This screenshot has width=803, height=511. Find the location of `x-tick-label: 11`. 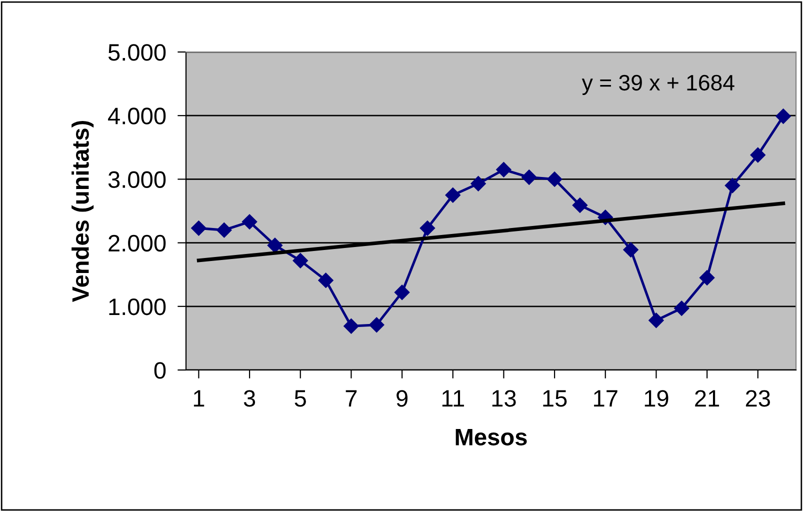

x-tick-label: 11 is located at coordinates (453, 398).